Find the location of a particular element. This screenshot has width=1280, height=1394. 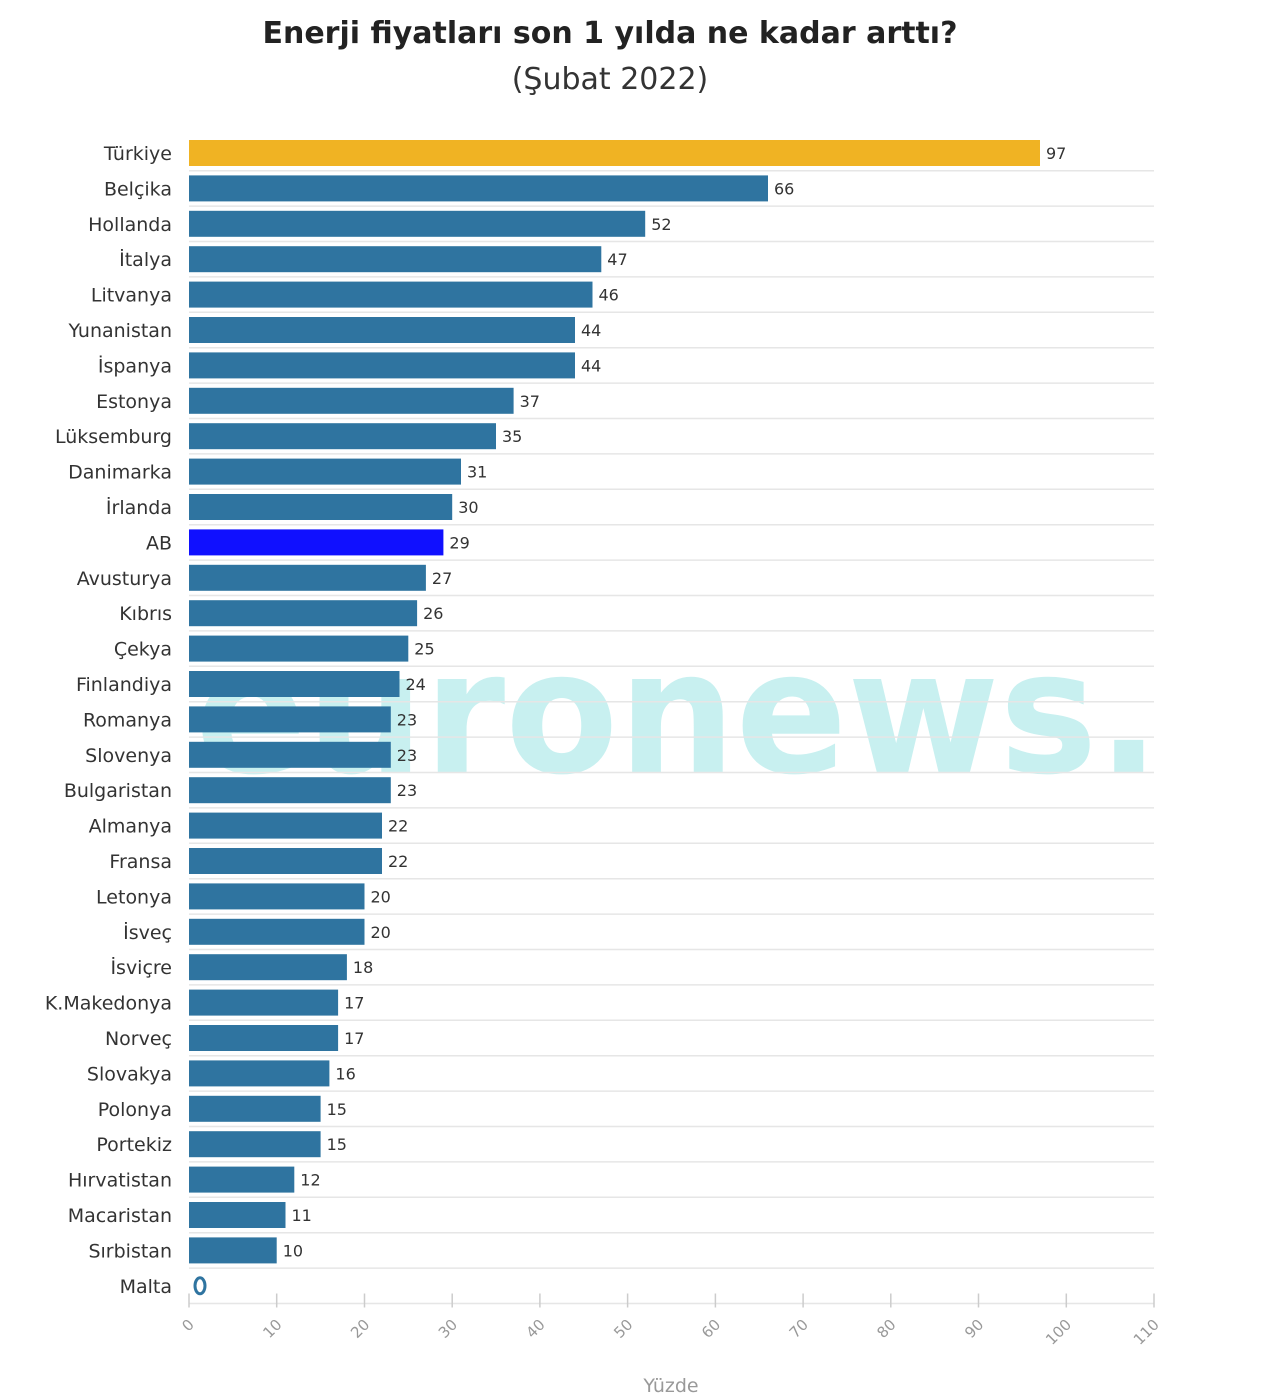

category-label: İsveç is located at coordinates (147, 932).